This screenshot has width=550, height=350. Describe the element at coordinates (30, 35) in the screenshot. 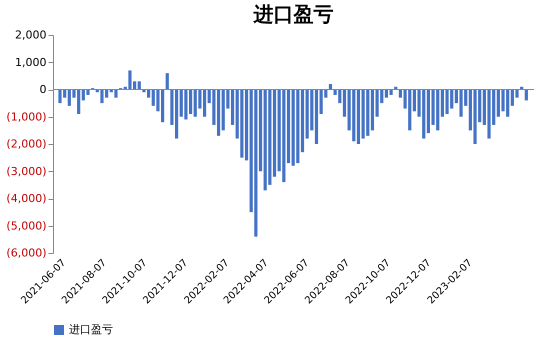

I see `y-tick-label: 2,000` at that location.